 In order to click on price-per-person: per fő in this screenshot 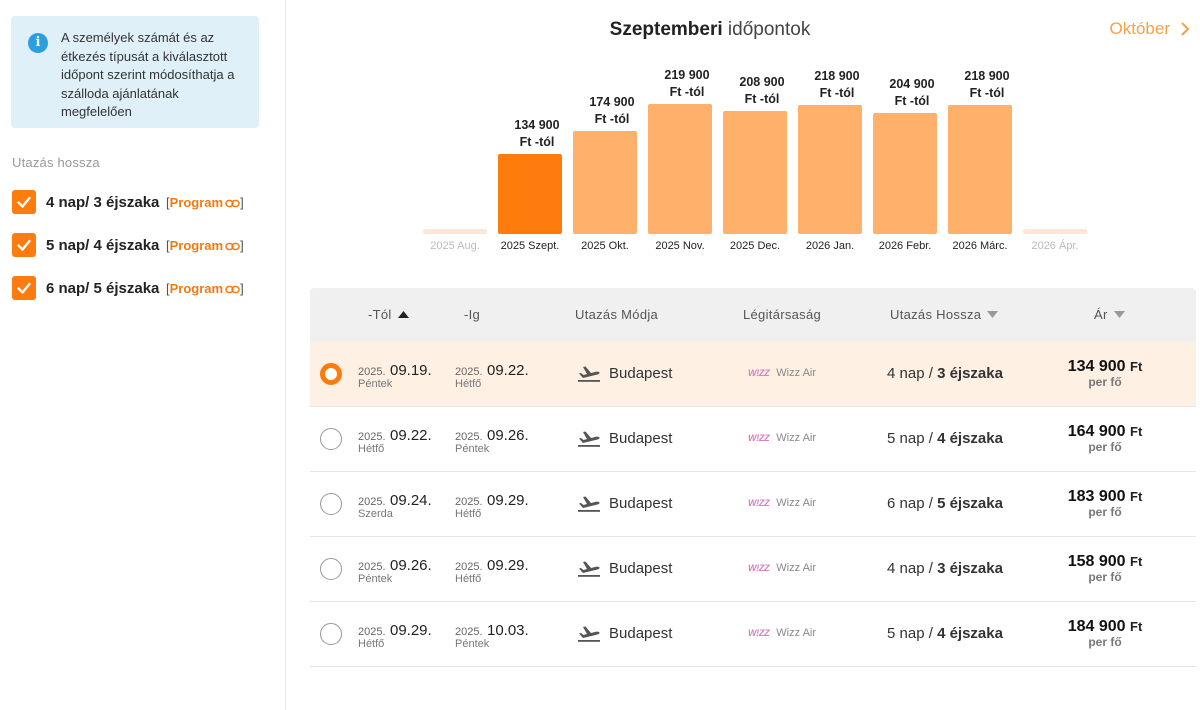, I will do `click(1105, 447)`.